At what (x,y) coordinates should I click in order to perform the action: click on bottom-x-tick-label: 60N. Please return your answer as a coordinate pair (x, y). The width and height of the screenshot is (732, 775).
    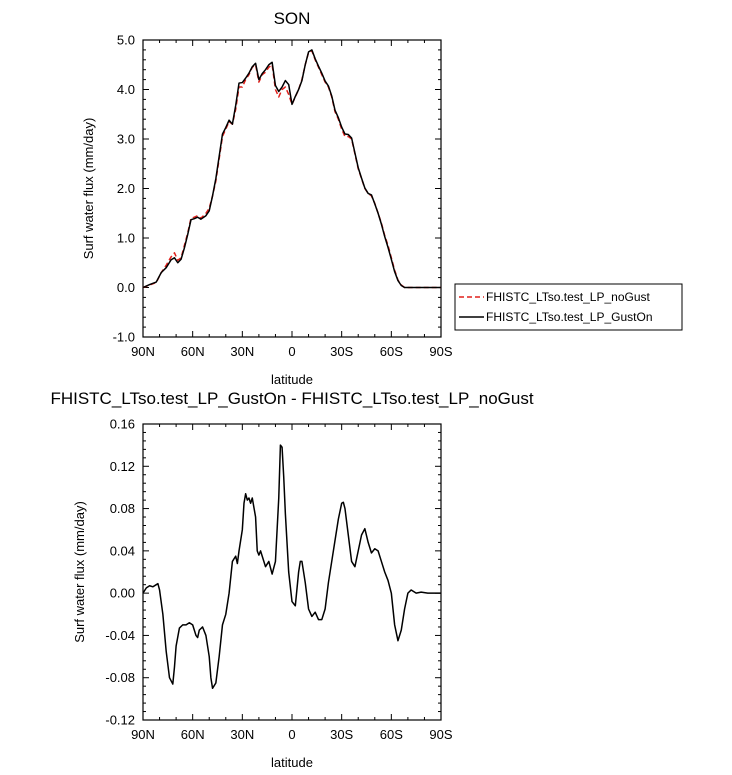
    Looking at the image, I should click on (193, 734).